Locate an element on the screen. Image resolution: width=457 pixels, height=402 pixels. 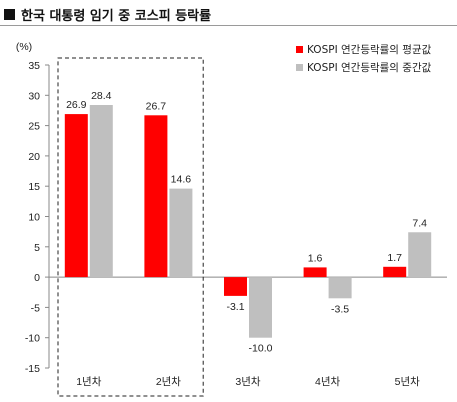
legend-swatch-median is located at coordinates (299, 67).